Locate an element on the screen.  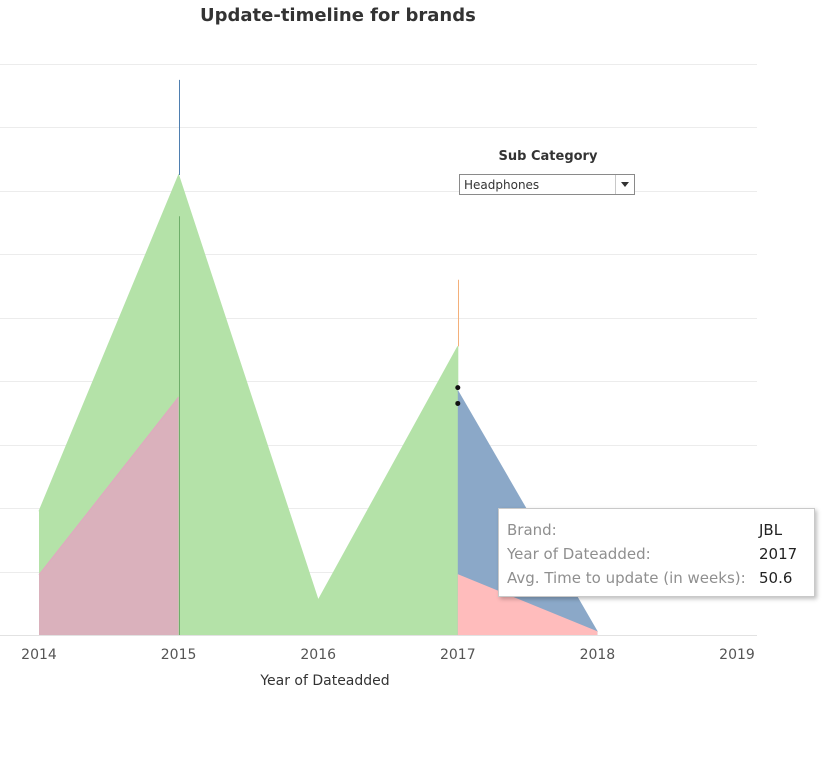
x-tick-label: 2018 is located at coordinates (598, 655).